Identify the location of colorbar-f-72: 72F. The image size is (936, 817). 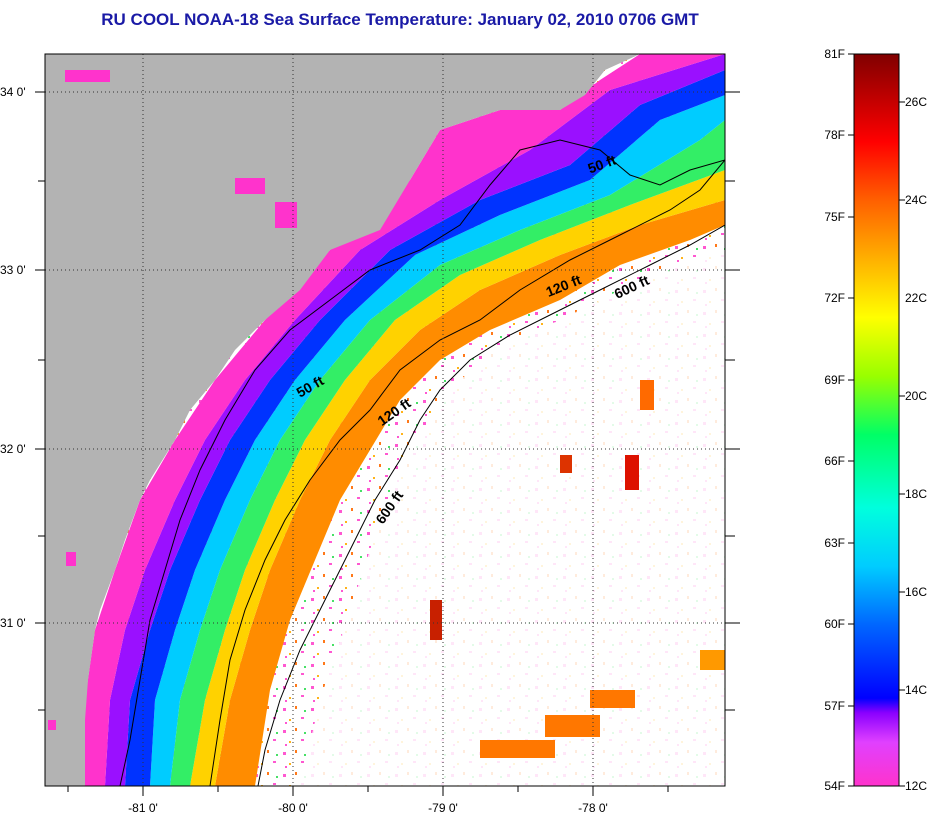
(834, 298).